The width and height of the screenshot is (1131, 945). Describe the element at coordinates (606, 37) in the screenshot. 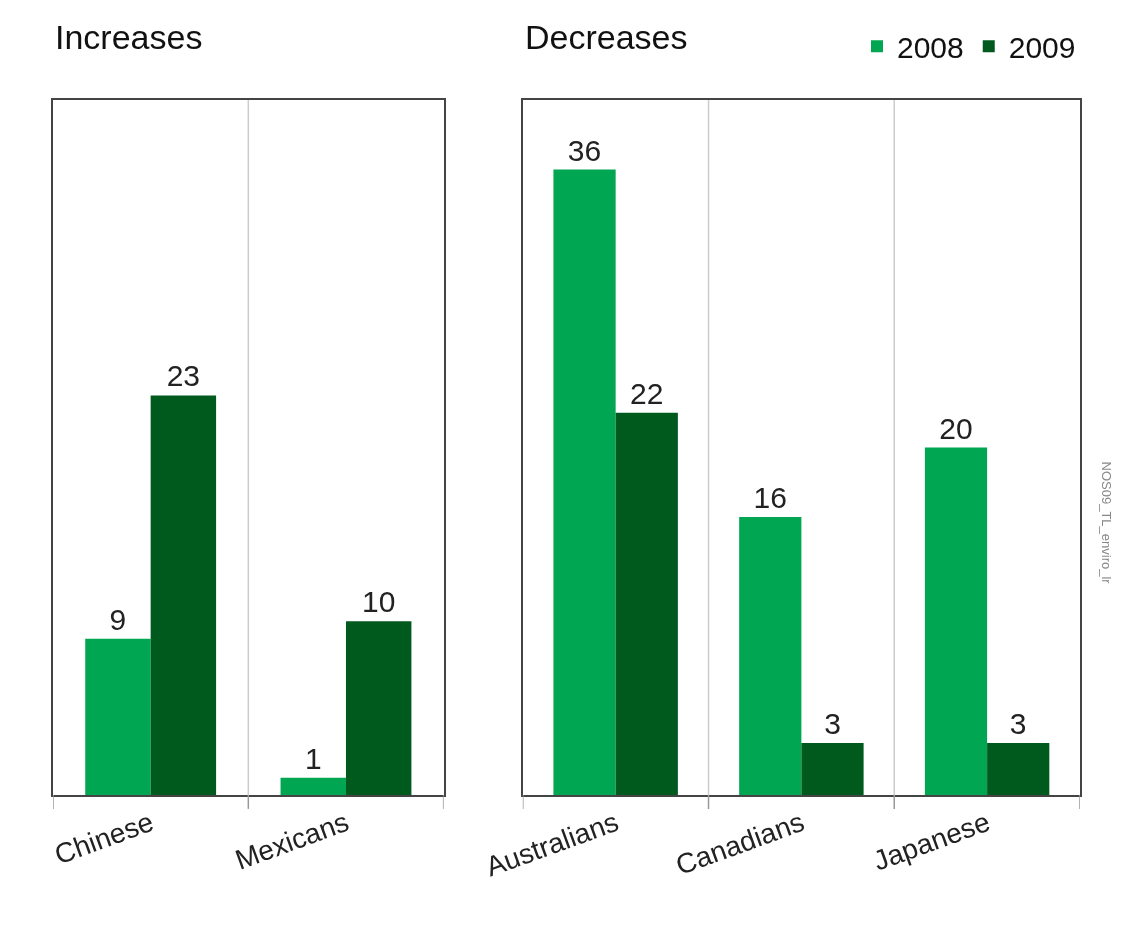

I see `chart-title: Decreases` at that location.